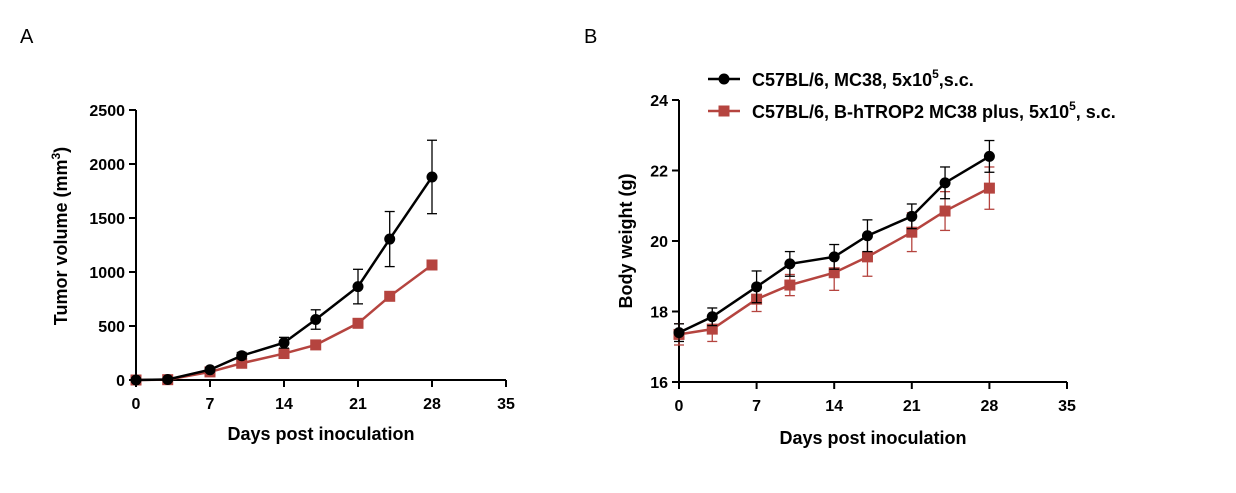  I want to click on y-tick-label: 1500, so click(107, 219).